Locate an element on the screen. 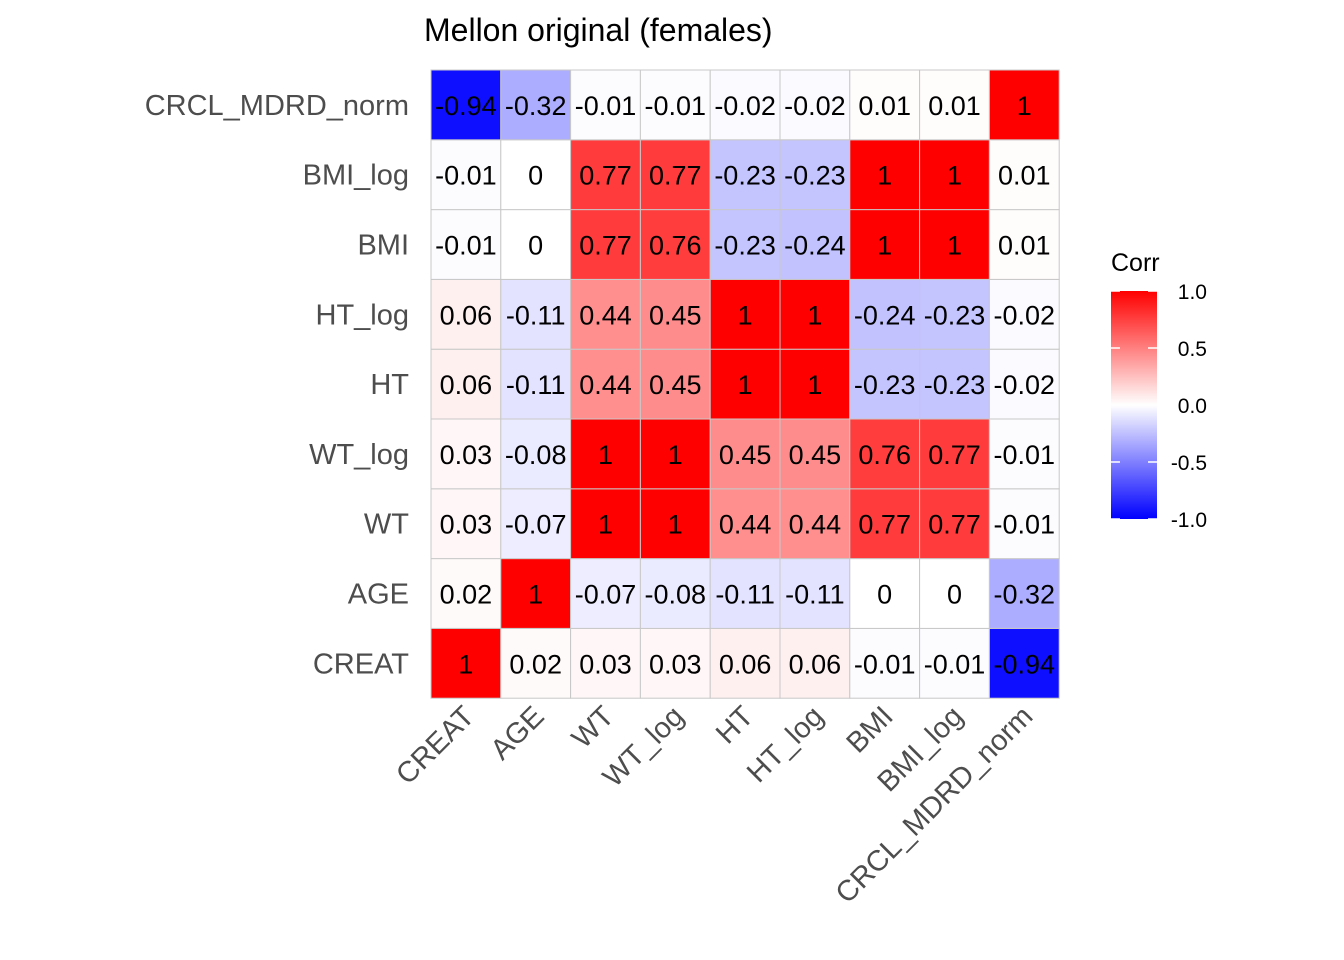 The image size is (1344, 960). y-tick-label: BMI is located at coordinates (383, 246).